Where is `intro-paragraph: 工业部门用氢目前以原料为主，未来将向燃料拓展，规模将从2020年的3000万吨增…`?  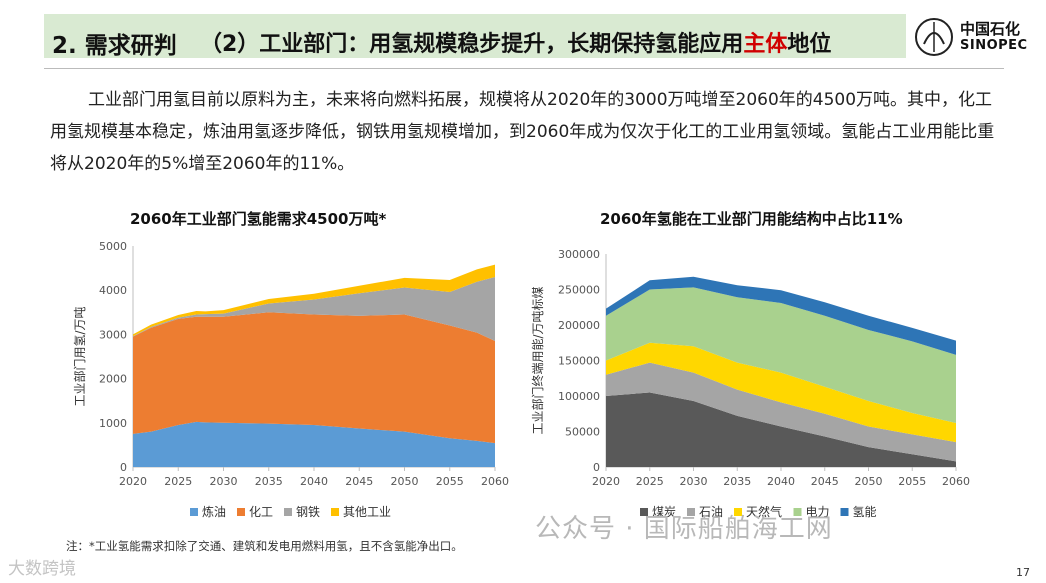
intro-paragraph: 工业部门用氢目前以原料为主，未来将向燃料拓展，规模将从2020年的3000万吨增… is located at coordinates (522, 132).